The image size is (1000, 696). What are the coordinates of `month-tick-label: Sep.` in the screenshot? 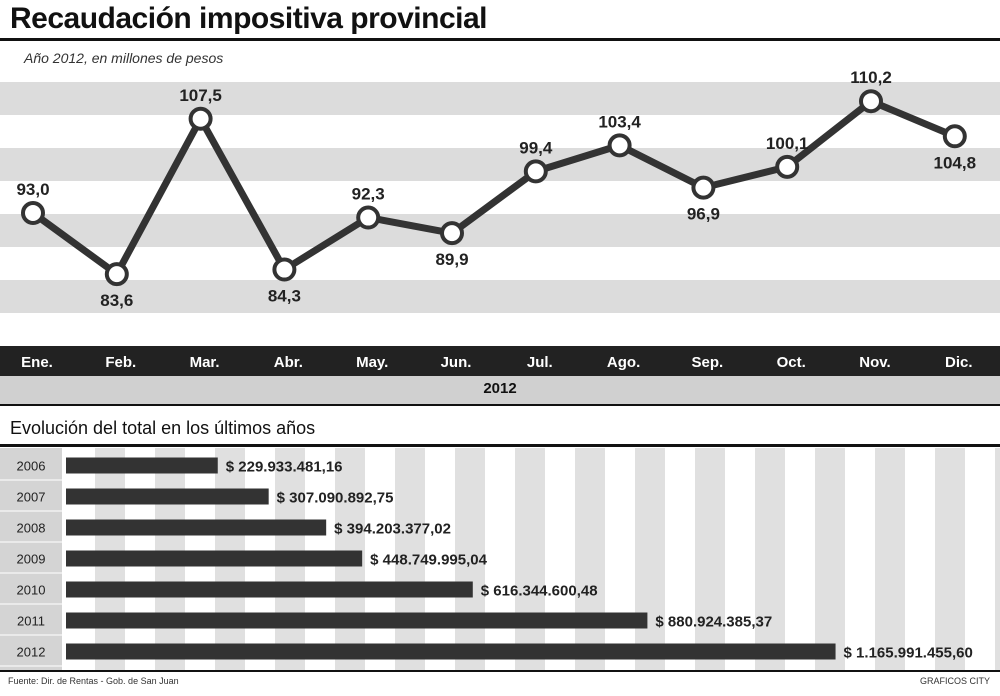 It's located at (708, 362).